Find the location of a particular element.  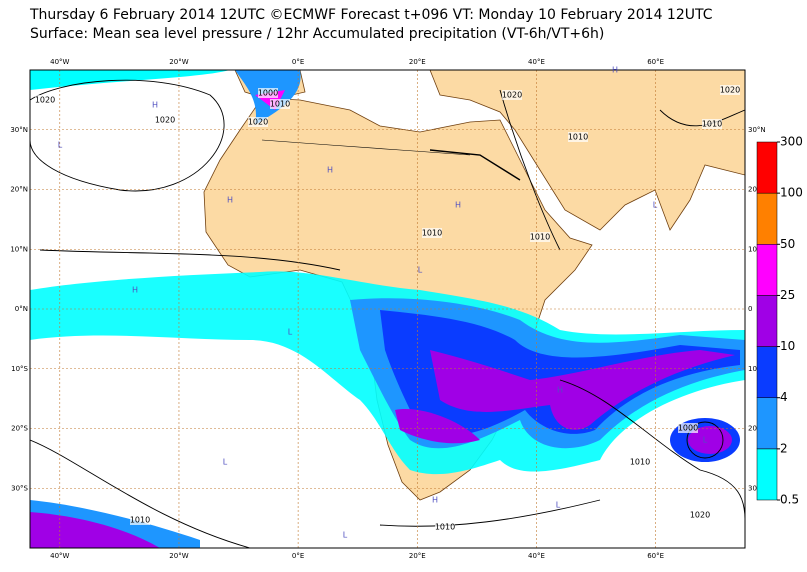

y-tick-label: 20°N is located at coordinates (19, 190).